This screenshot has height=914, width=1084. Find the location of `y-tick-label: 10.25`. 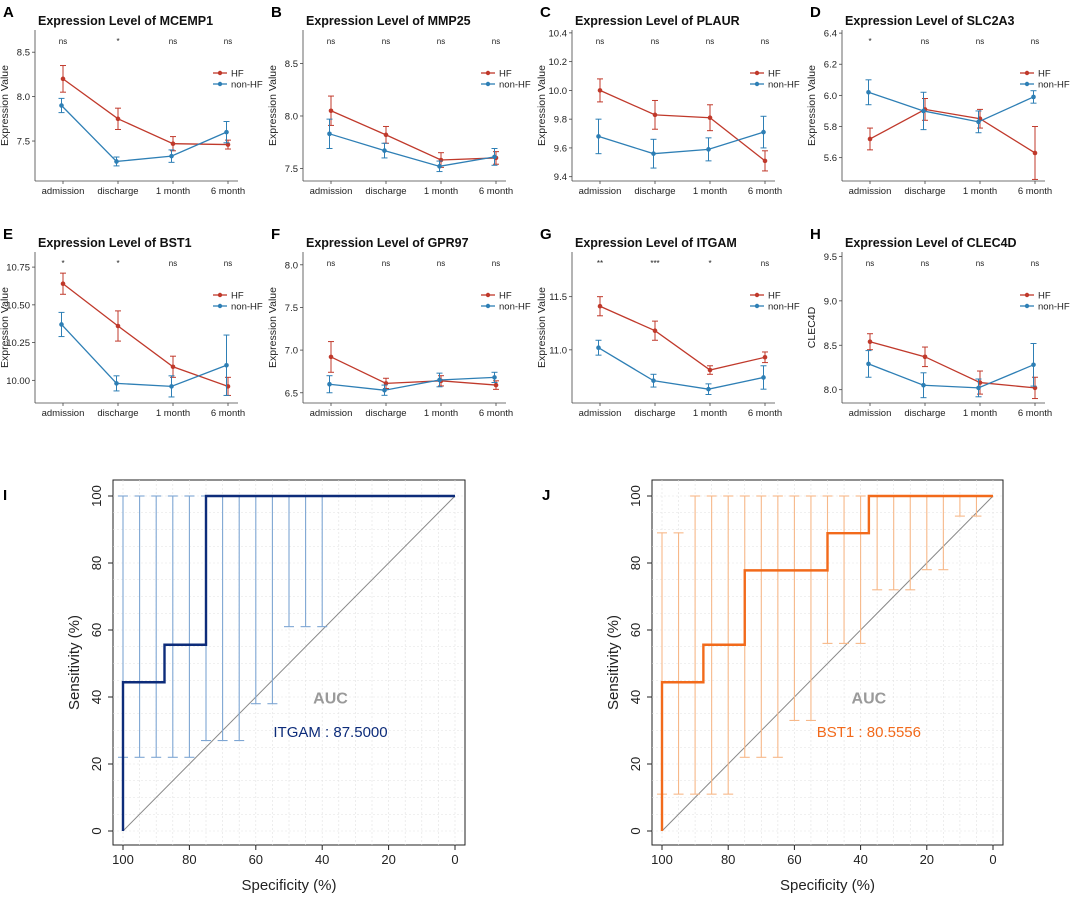

y-tick-label: 10.25 is located at coordinates (18, 343).